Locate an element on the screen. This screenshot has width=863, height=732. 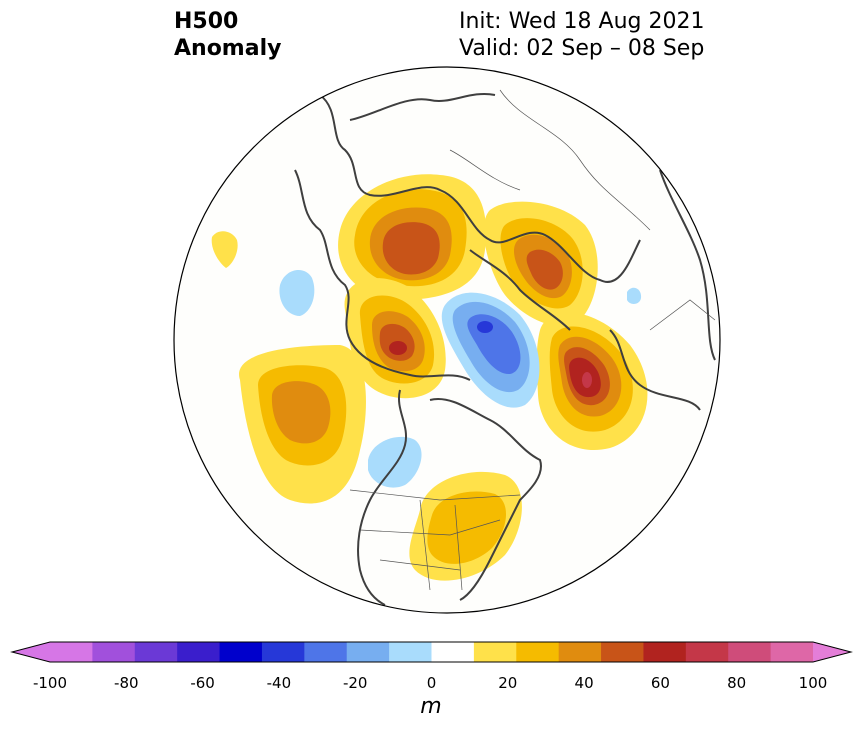
colorbar-extend-max is located at coordinates (832, 652).